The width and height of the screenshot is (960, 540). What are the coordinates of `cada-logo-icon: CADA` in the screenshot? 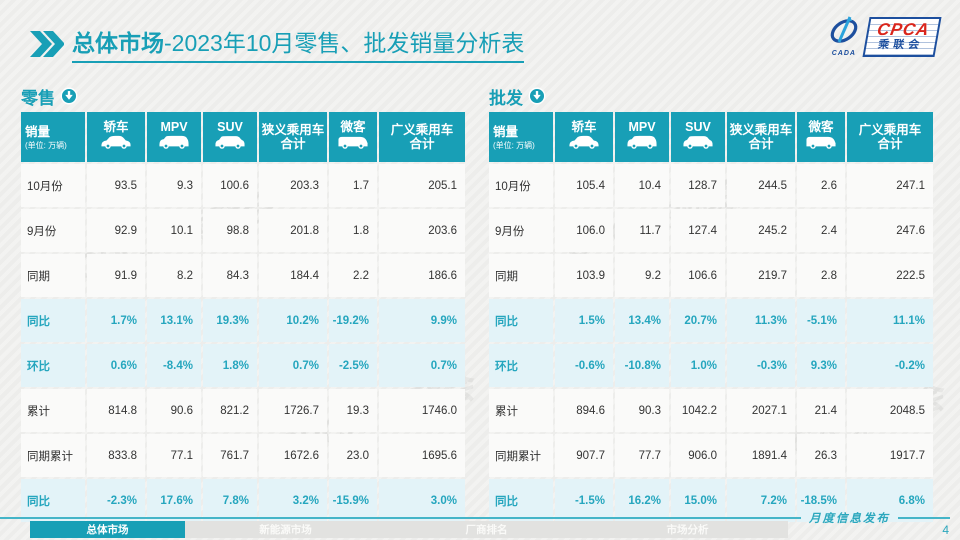 It's located at (844, 36).